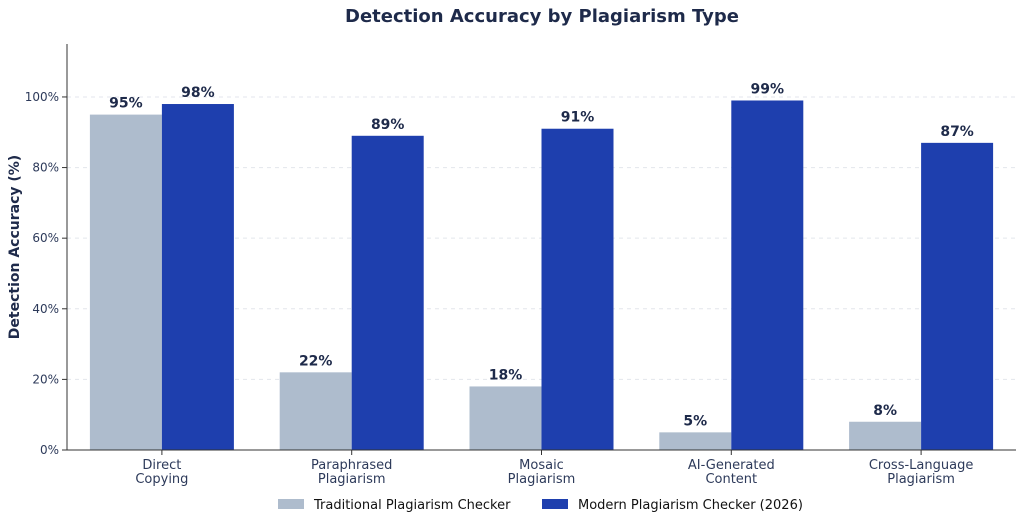  What do you see at coordinates (126, 104) in the screenshot?
I see `data-label: 95%` at bounding box center [126, 104].